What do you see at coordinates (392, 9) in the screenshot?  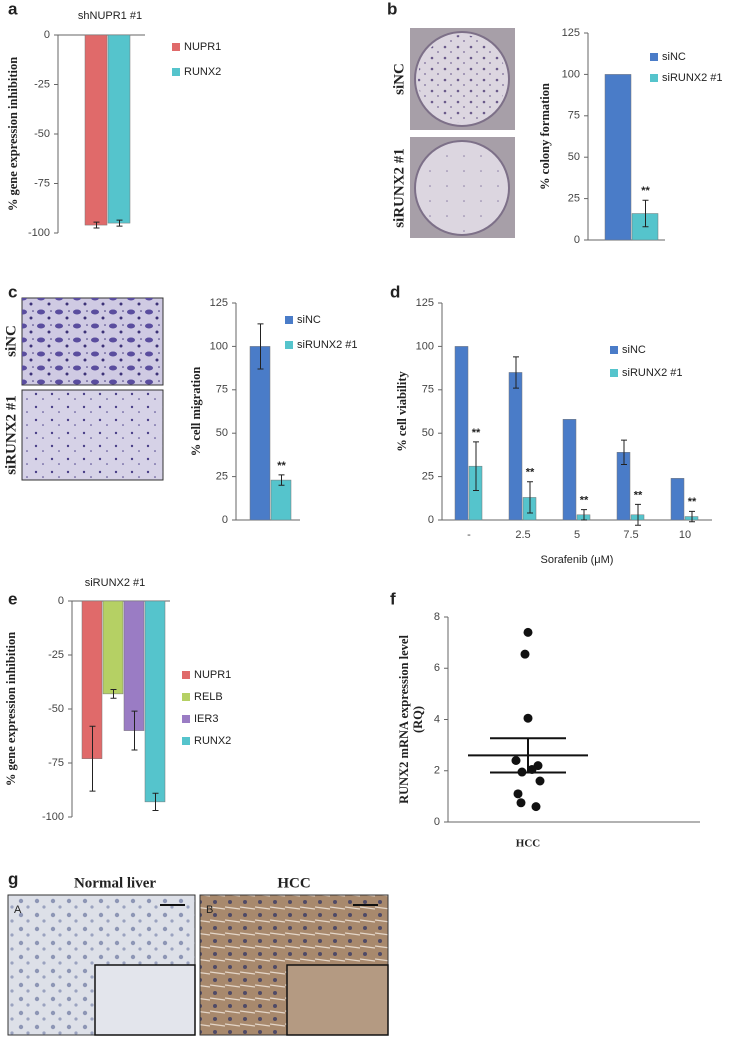 I see `panel-label: b` at bounding box center [392, 9].